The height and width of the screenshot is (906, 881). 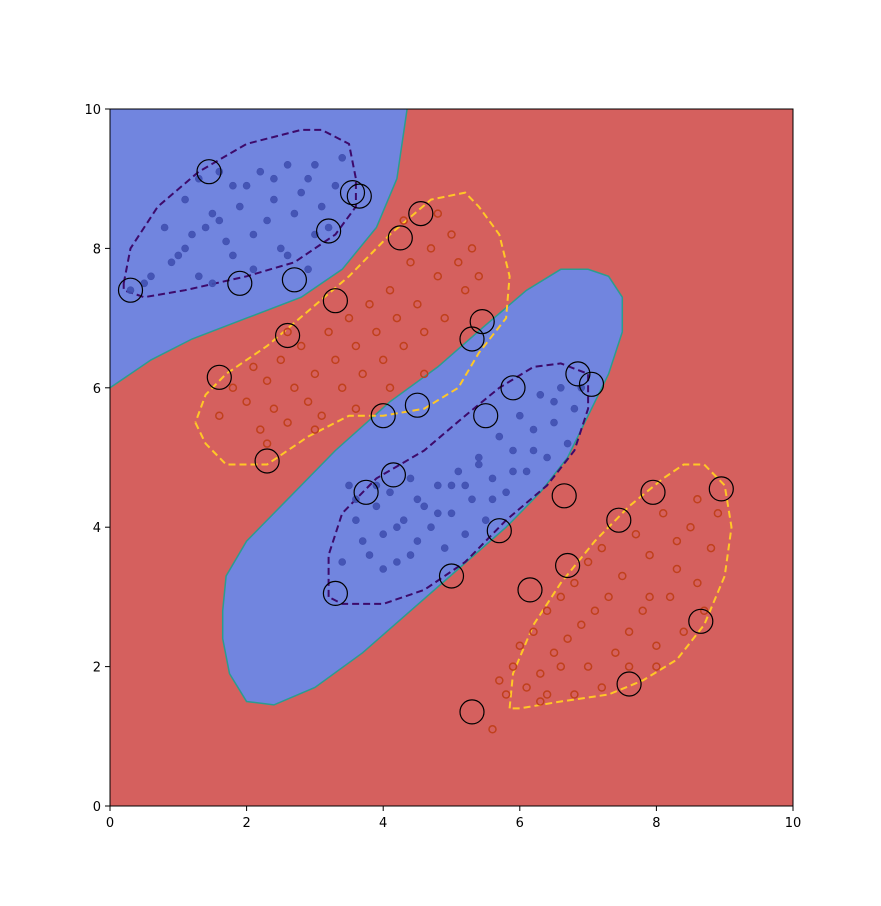 What do you see at coordinates (110, 823) in the screenshot?
I see `x-tick-label: 0` at bounding box center [110, 823].